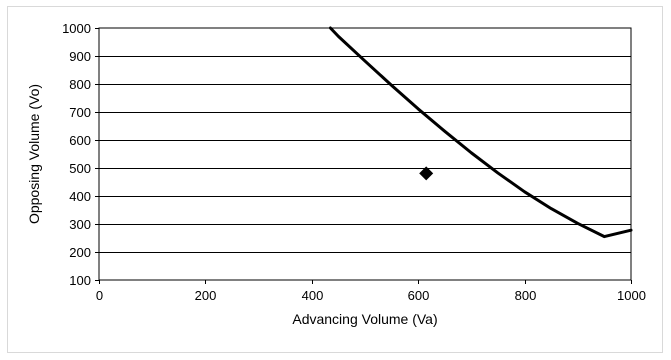 The width and height of the screenshot is (671, 360). What do you see at coordinates (80, 252) in the screenshot?
I see `y-tick-label: 200` at bounding box center [80, 252].